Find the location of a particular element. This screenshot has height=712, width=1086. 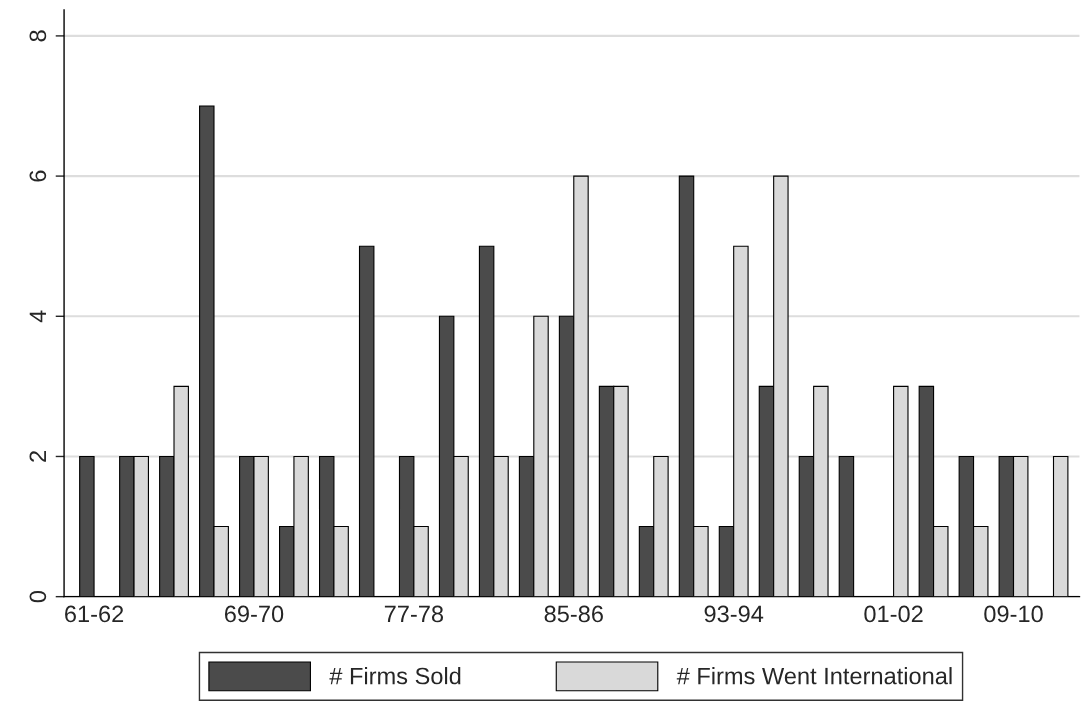

y-tick-label: 4 is located at coordinates (37, 316).